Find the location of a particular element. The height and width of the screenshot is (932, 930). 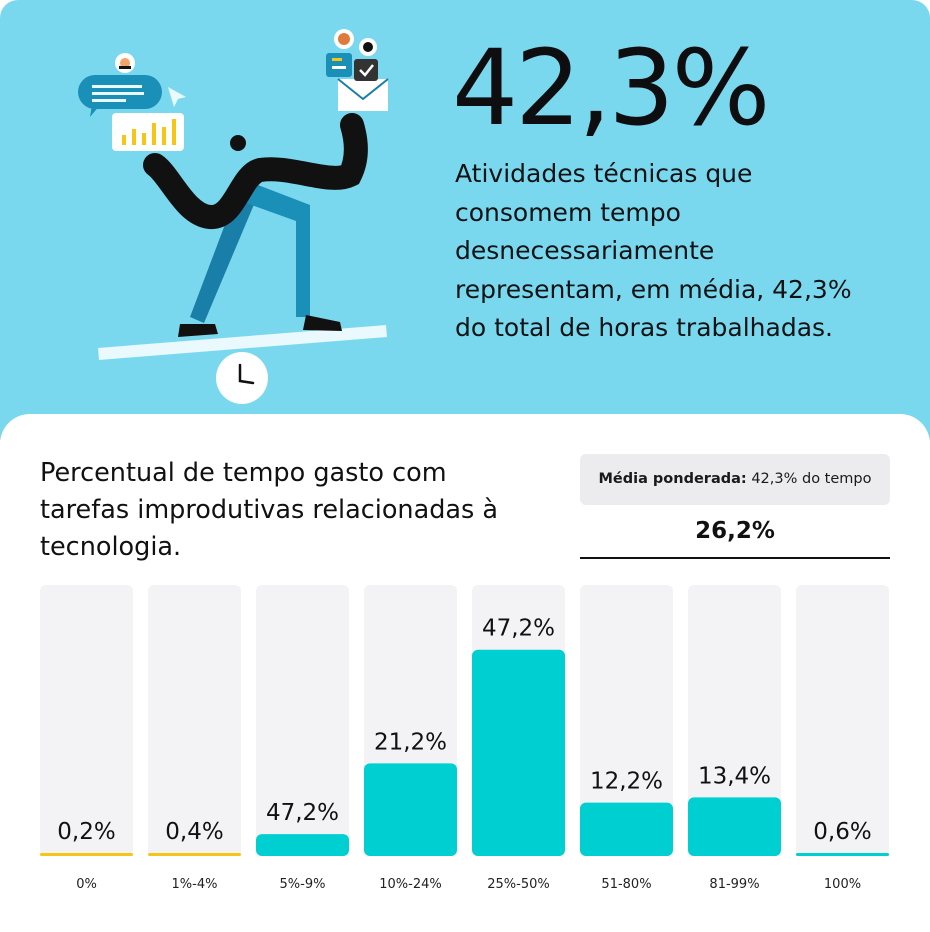

tick-label: 1%-4% is located at coordinates (195, 884).